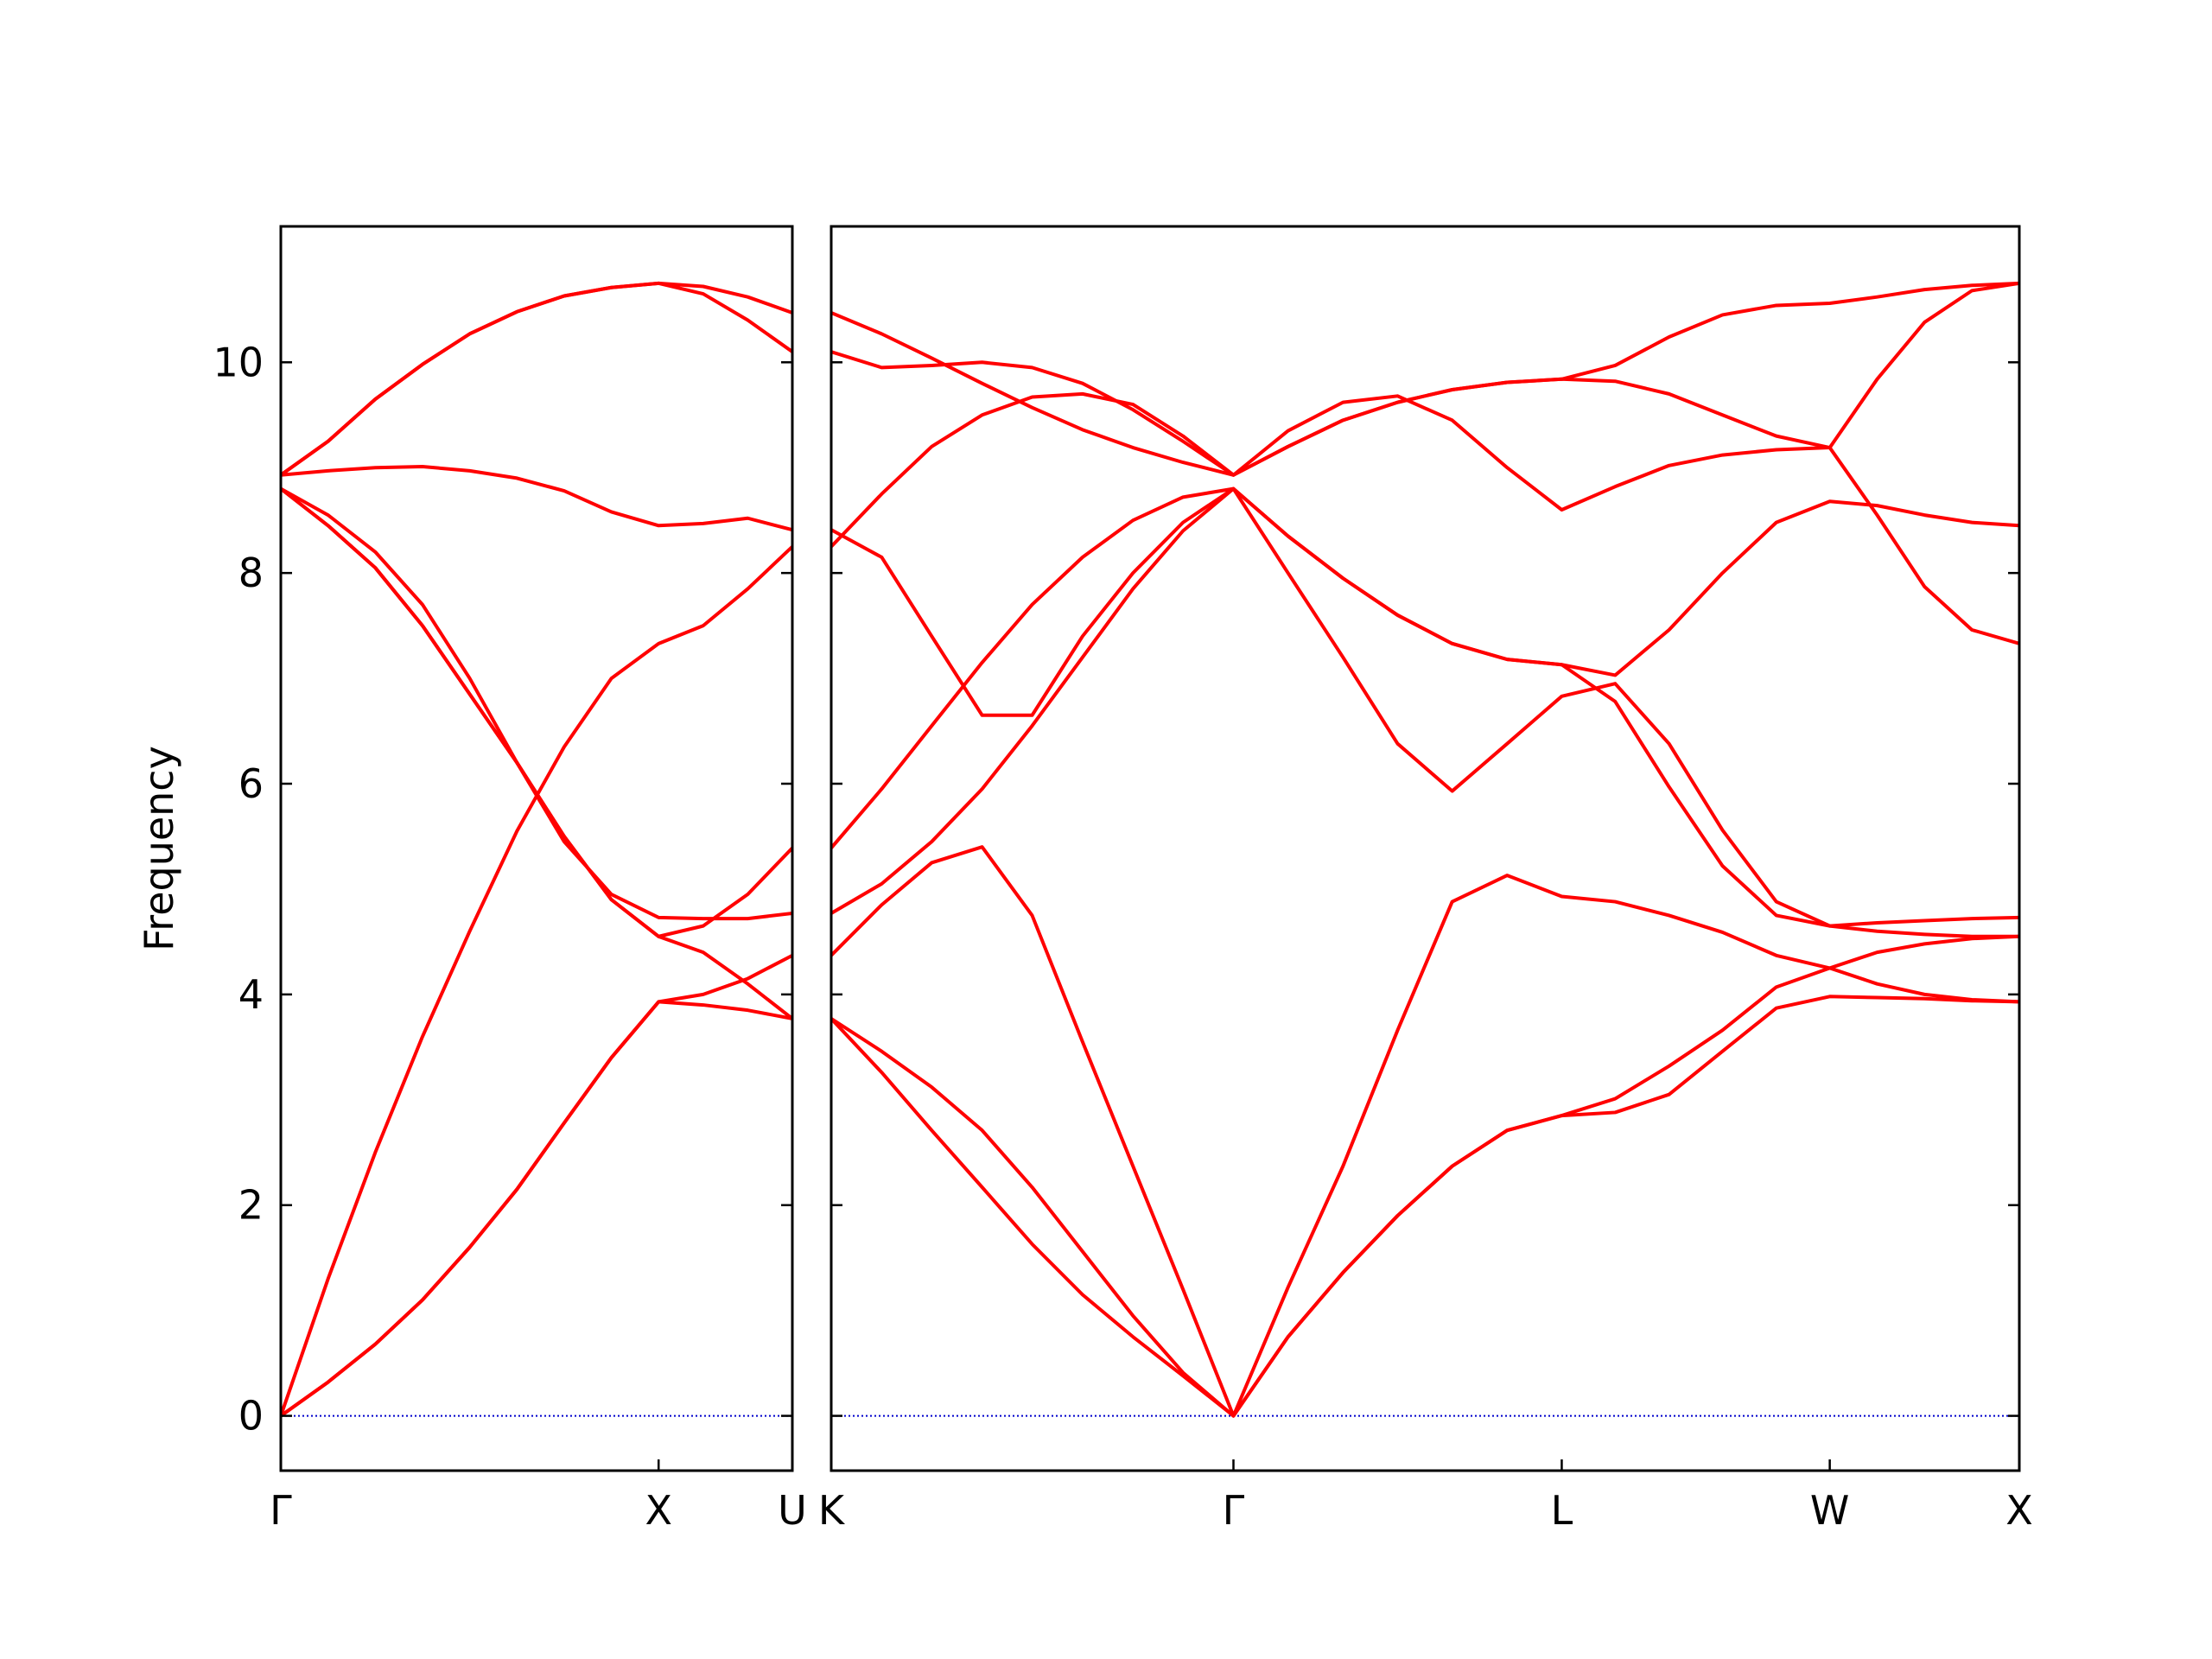  I want to click on y-tick-label: 10, so click(238, 362).